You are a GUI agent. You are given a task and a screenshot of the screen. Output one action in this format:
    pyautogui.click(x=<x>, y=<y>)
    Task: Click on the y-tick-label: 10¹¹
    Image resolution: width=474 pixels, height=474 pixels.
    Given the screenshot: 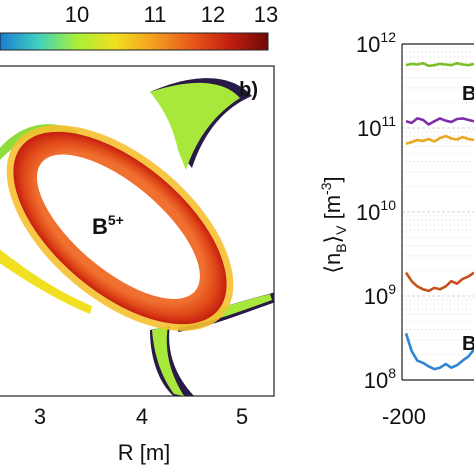 What is the action you would take?
    pyautogui.click(x=376, y=127)
    